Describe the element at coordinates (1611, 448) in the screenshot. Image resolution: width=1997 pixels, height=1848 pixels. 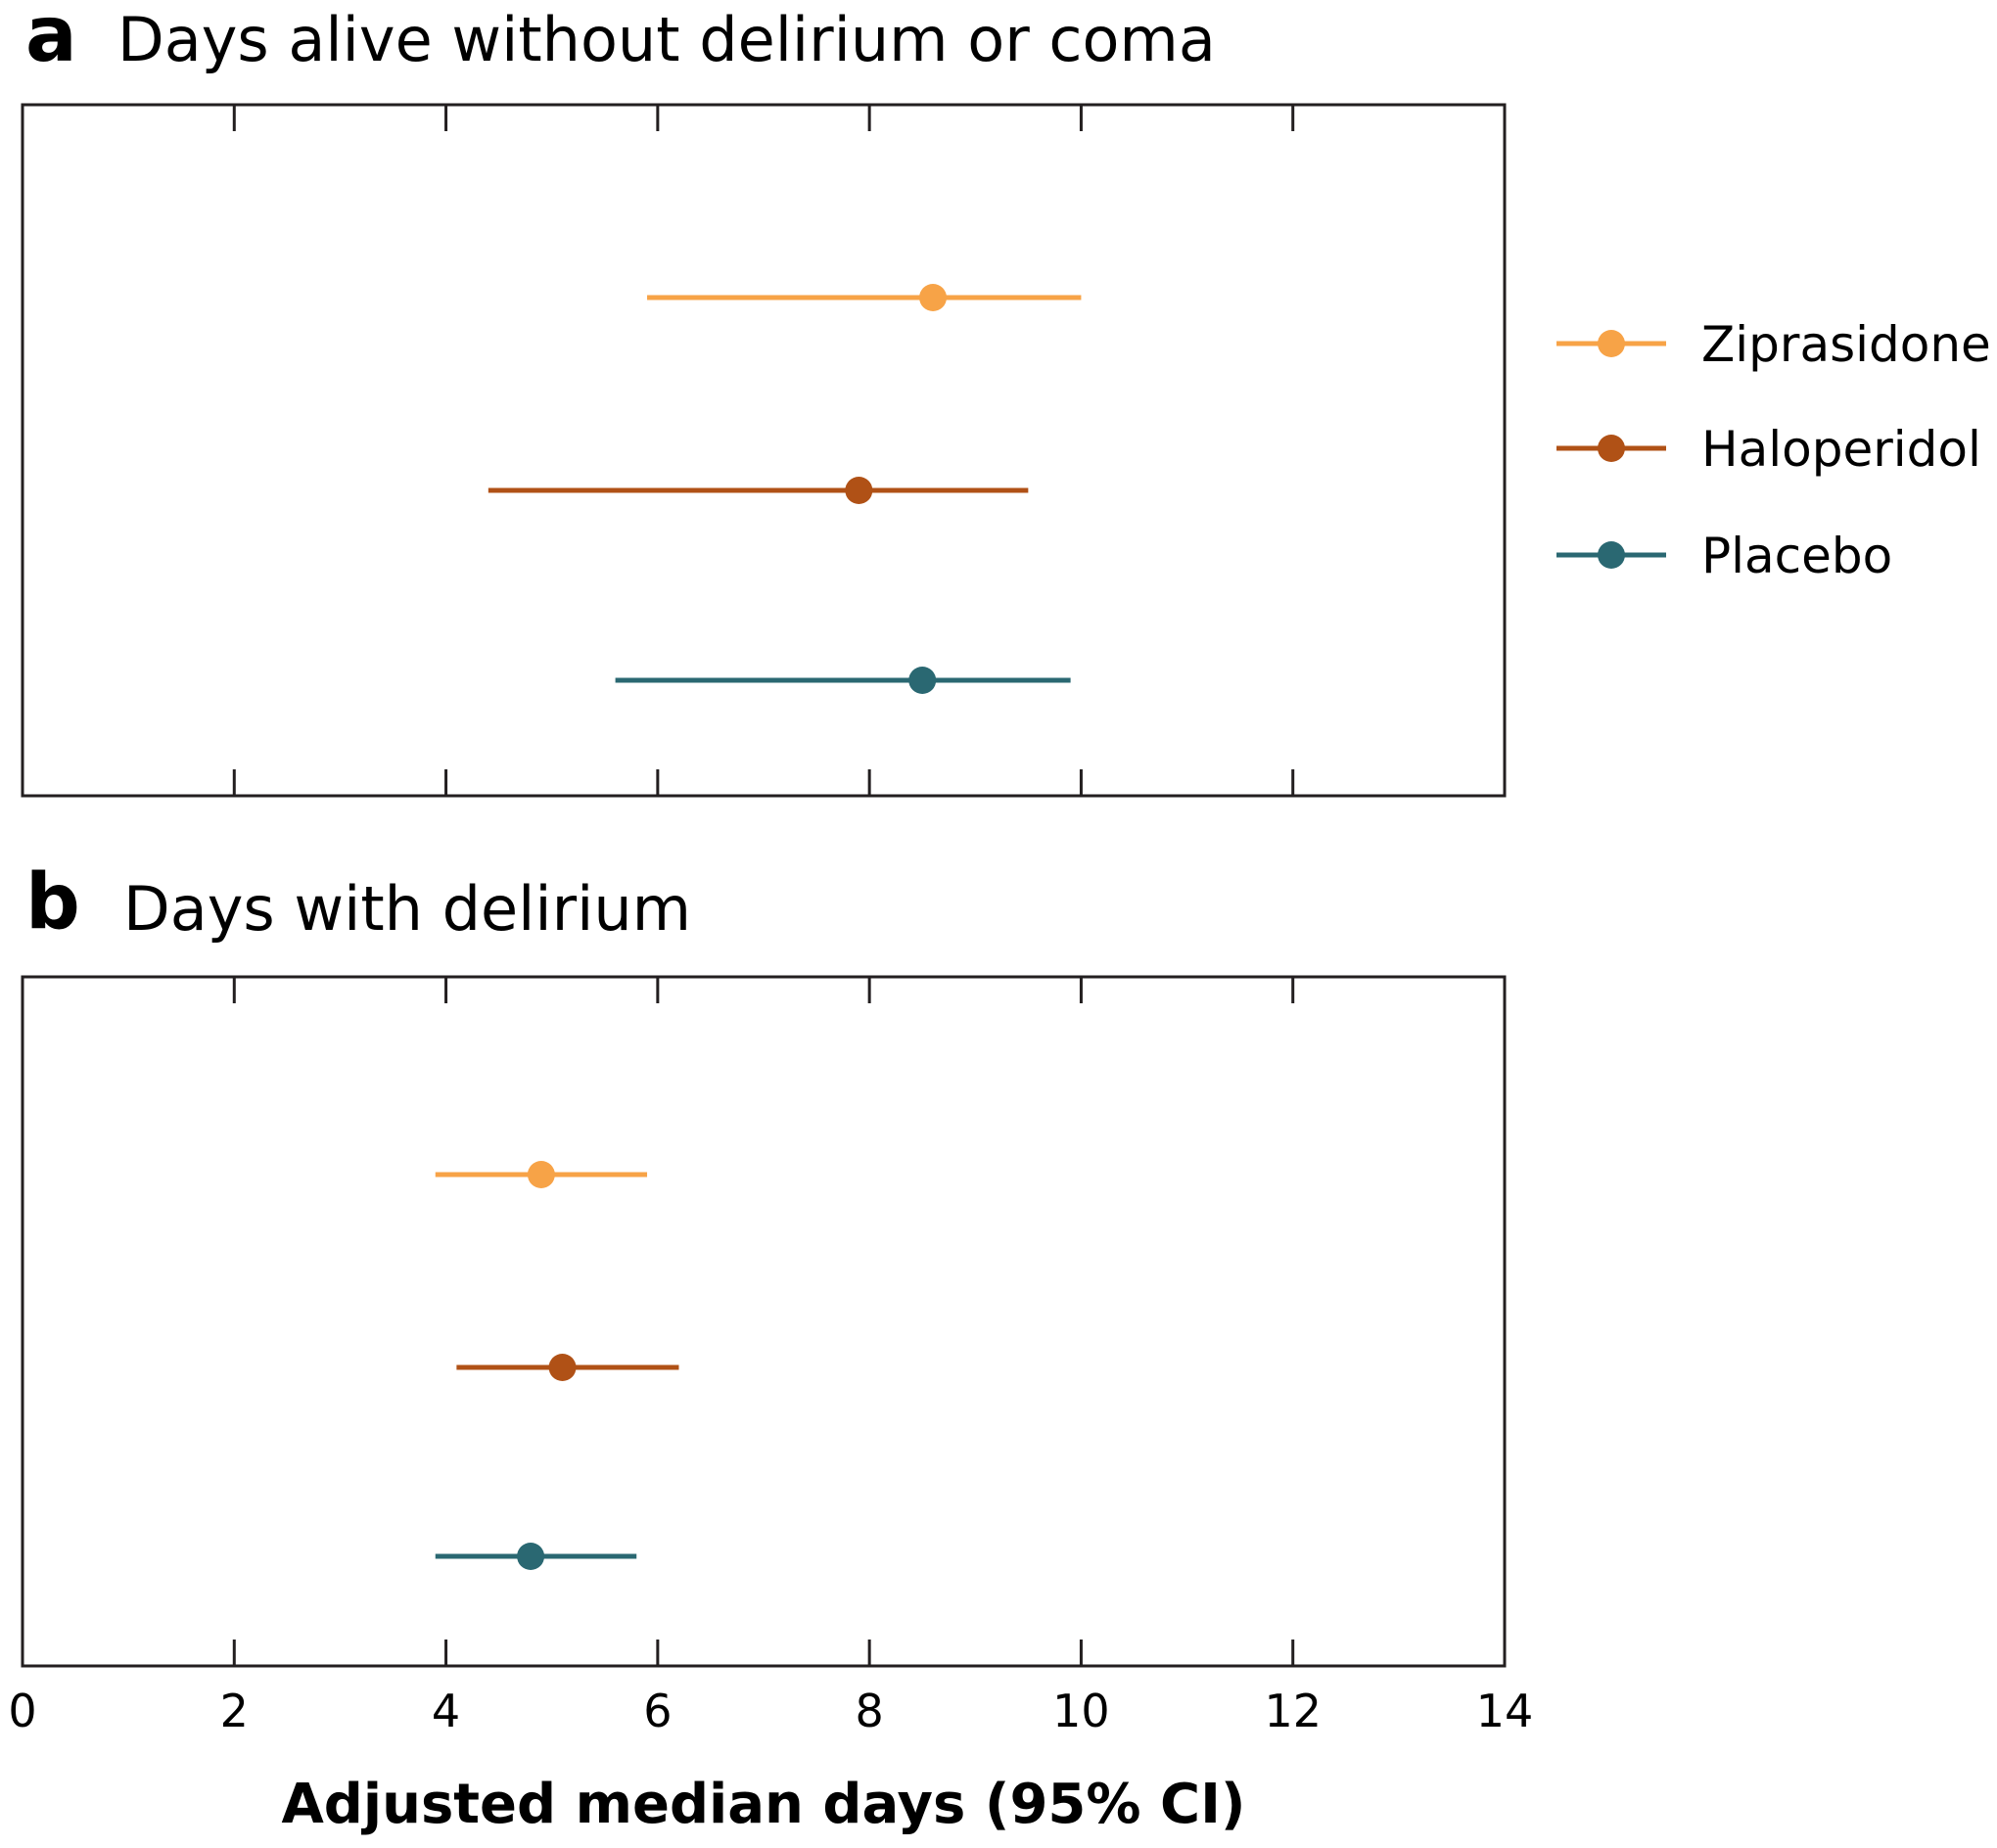
I see `legend-marker-haloperidol` at that location.